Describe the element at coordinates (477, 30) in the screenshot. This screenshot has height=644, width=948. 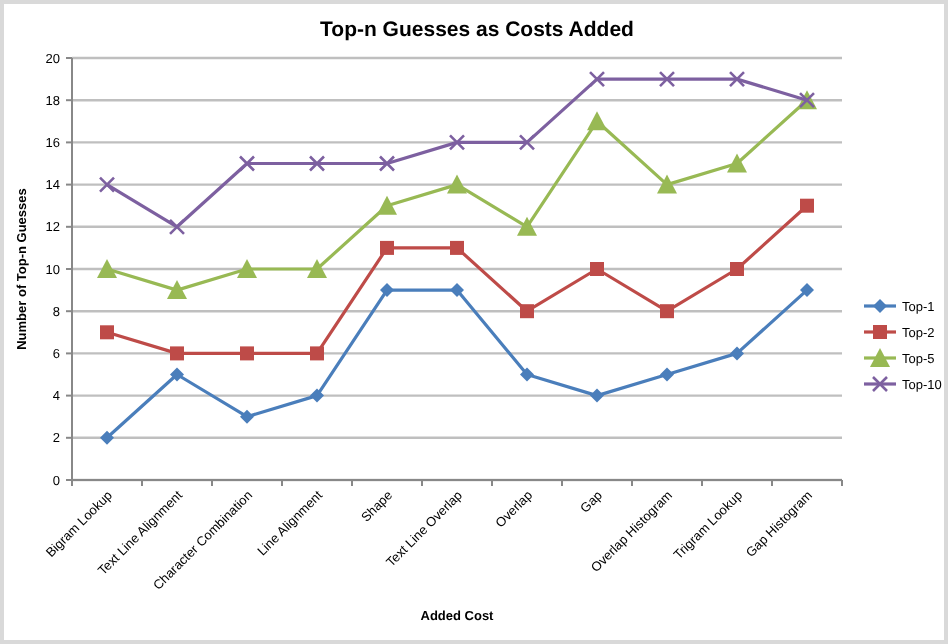
I see `chart-title: Top-n Guesses as Costs Added` at that location.